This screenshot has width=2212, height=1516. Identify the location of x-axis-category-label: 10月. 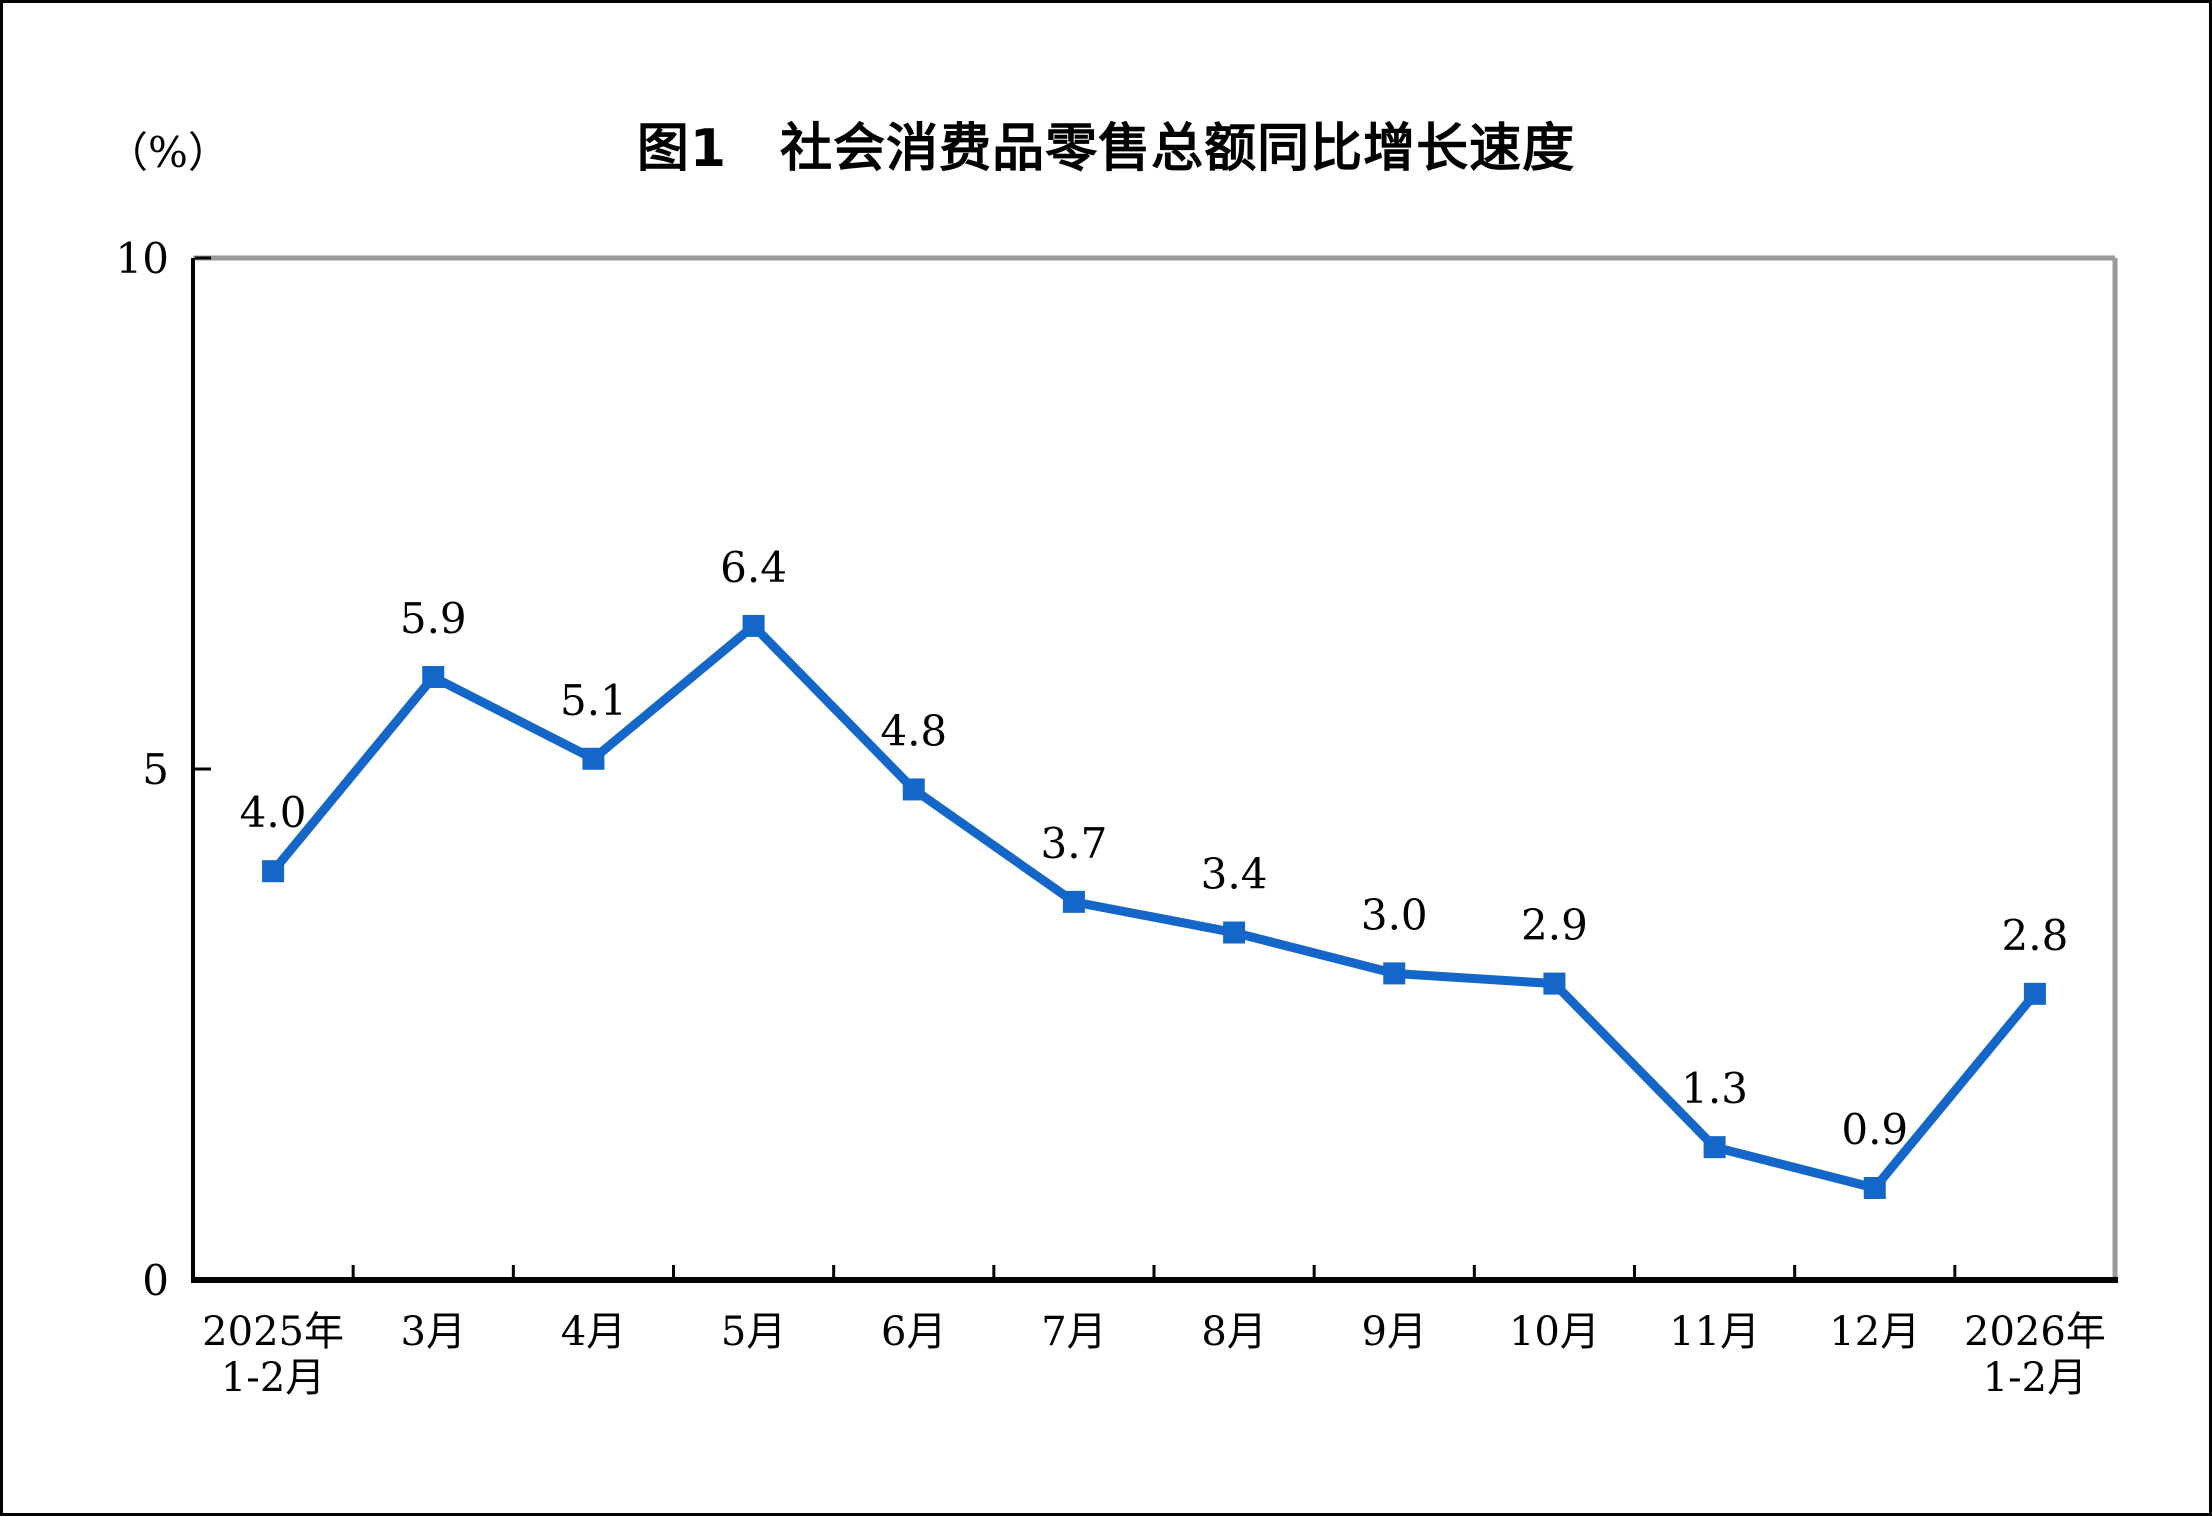
(1554, 1332).